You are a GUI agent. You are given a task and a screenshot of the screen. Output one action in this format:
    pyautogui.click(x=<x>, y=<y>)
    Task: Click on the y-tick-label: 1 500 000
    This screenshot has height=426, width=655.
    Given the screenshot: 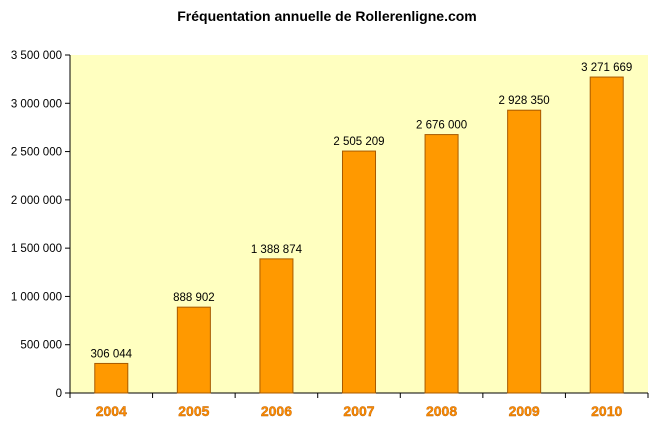 What is the action you would take?
    pyautogui.click(x=36, y=249)
    